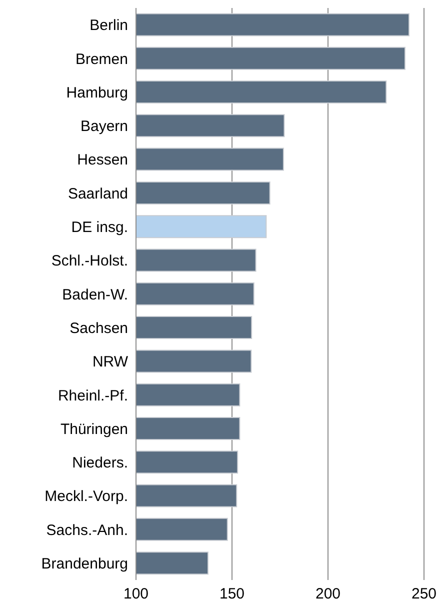  I want to click on y-tick-label: Bayern, so click(104, 127).